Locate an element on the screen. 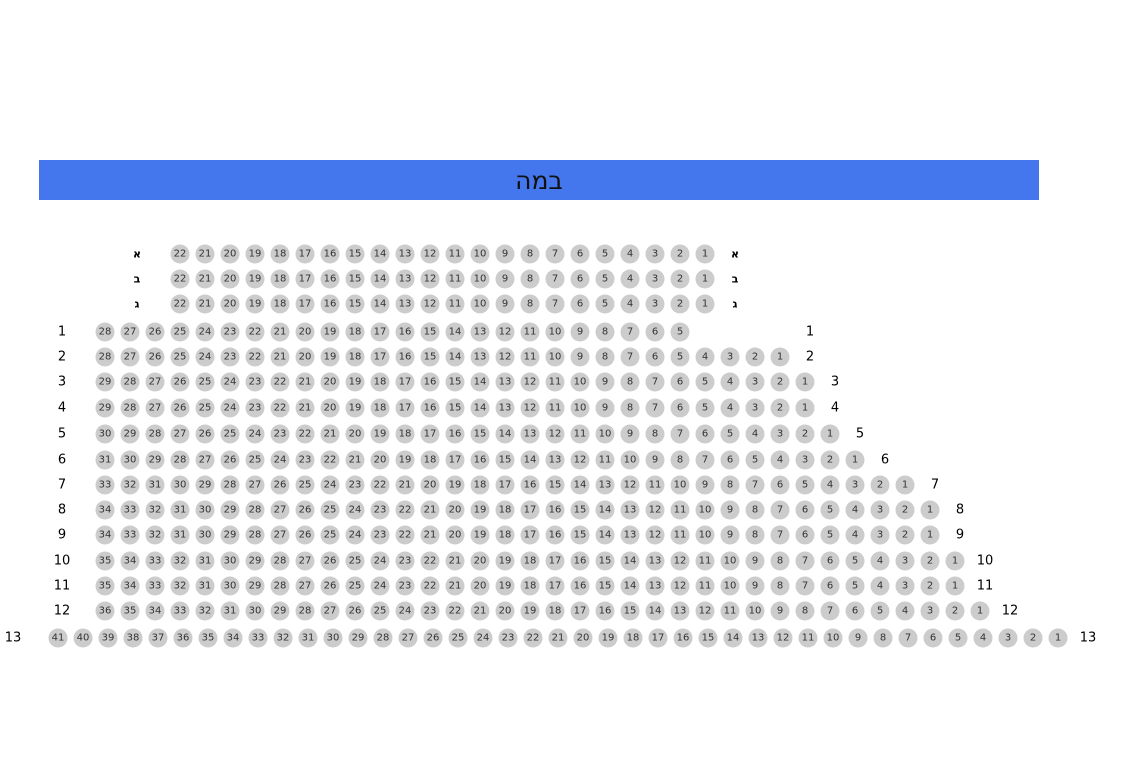 This screenshot has width=1130, height=780. seat: 32 is located at coordinates (180, 586).